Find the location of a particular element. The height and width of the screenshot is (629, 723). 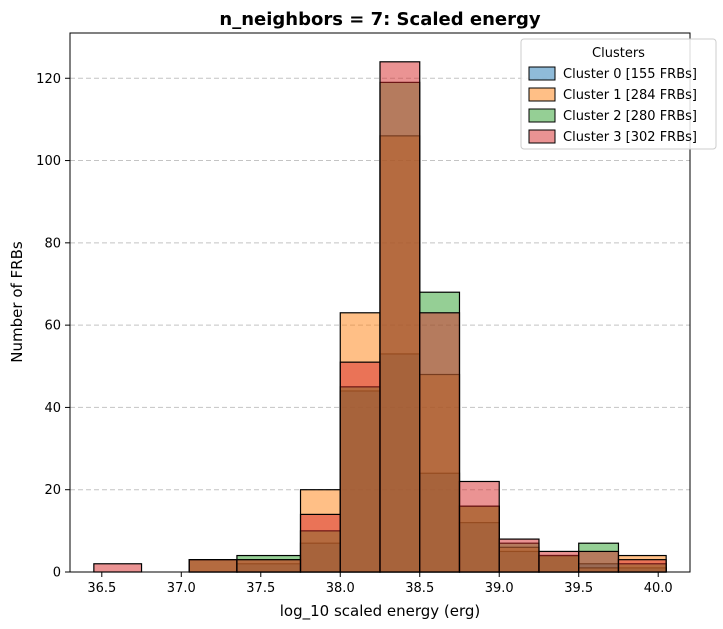

x-tick-label-1: 37.0 is located at coordinates (181, 588).